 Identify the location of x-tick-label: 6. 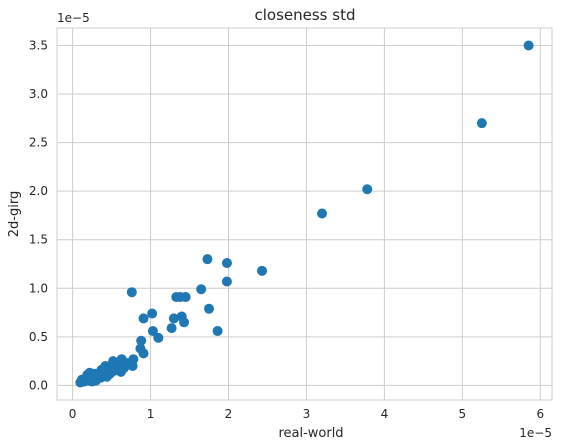
(540, 414).